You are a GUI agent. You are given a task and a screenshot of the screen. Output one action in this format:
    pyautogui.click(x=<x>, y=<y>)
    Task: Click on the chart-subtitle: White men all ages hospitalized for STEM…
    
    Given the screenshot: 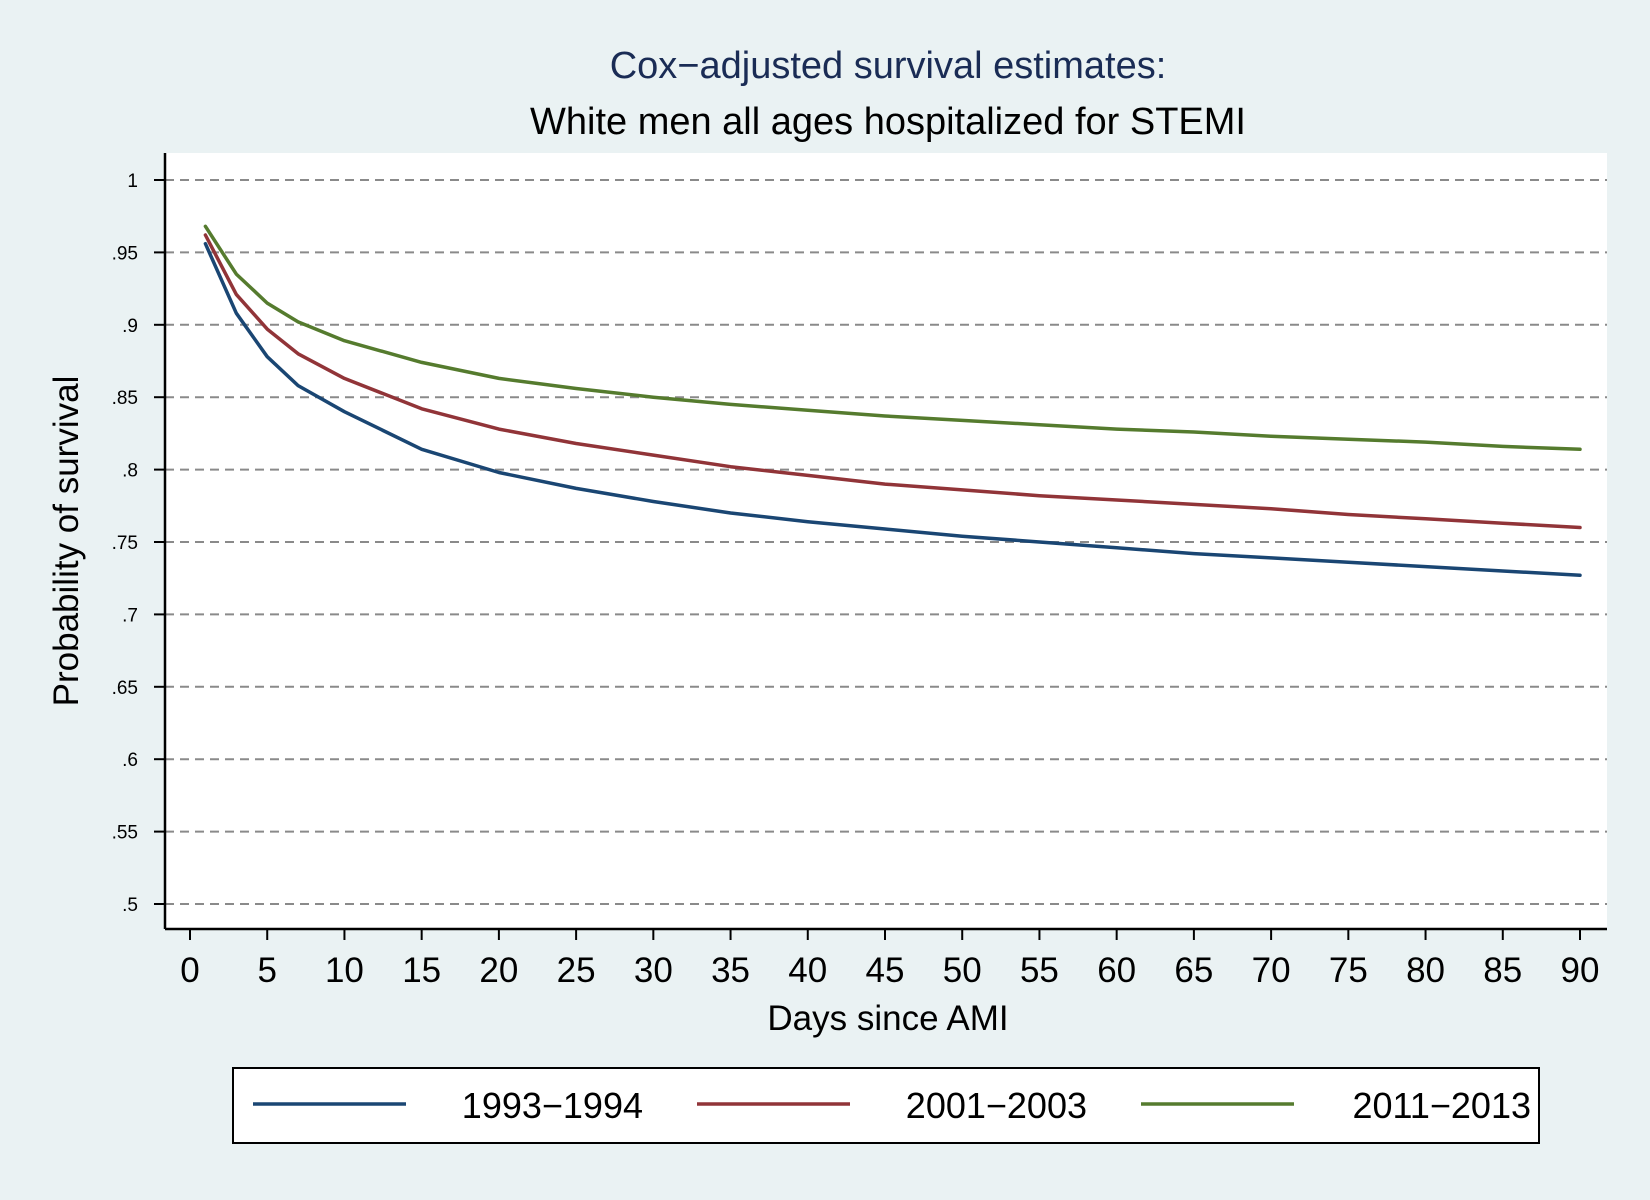 What is the action you would take?
    pyautogui.click(x=888, y=122)
    